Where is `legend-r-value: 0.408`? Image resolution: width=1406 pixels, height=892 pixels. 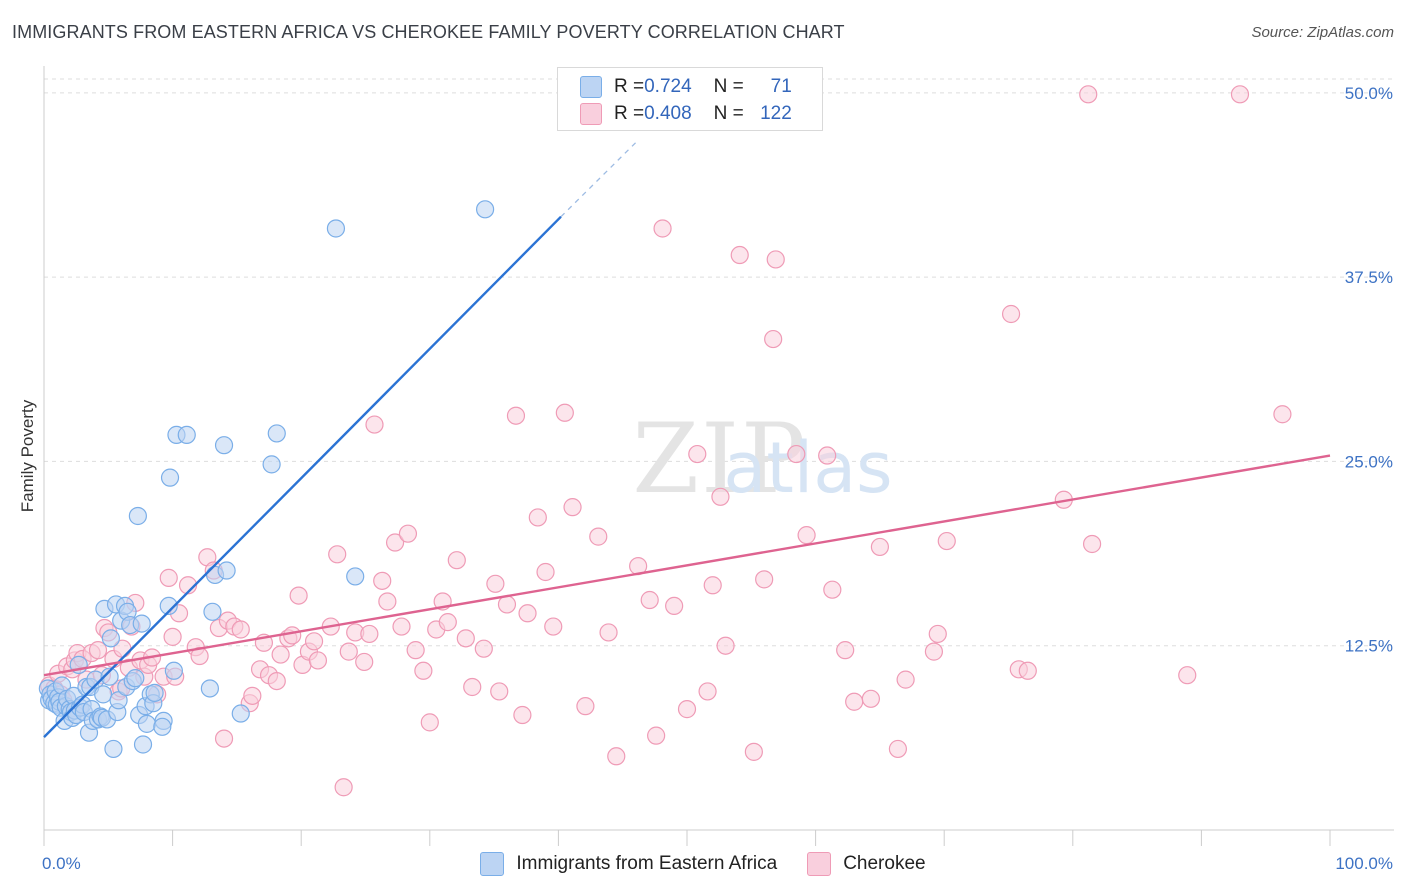 legend-r-value: 0.408 is located at coordinates (668, 113).